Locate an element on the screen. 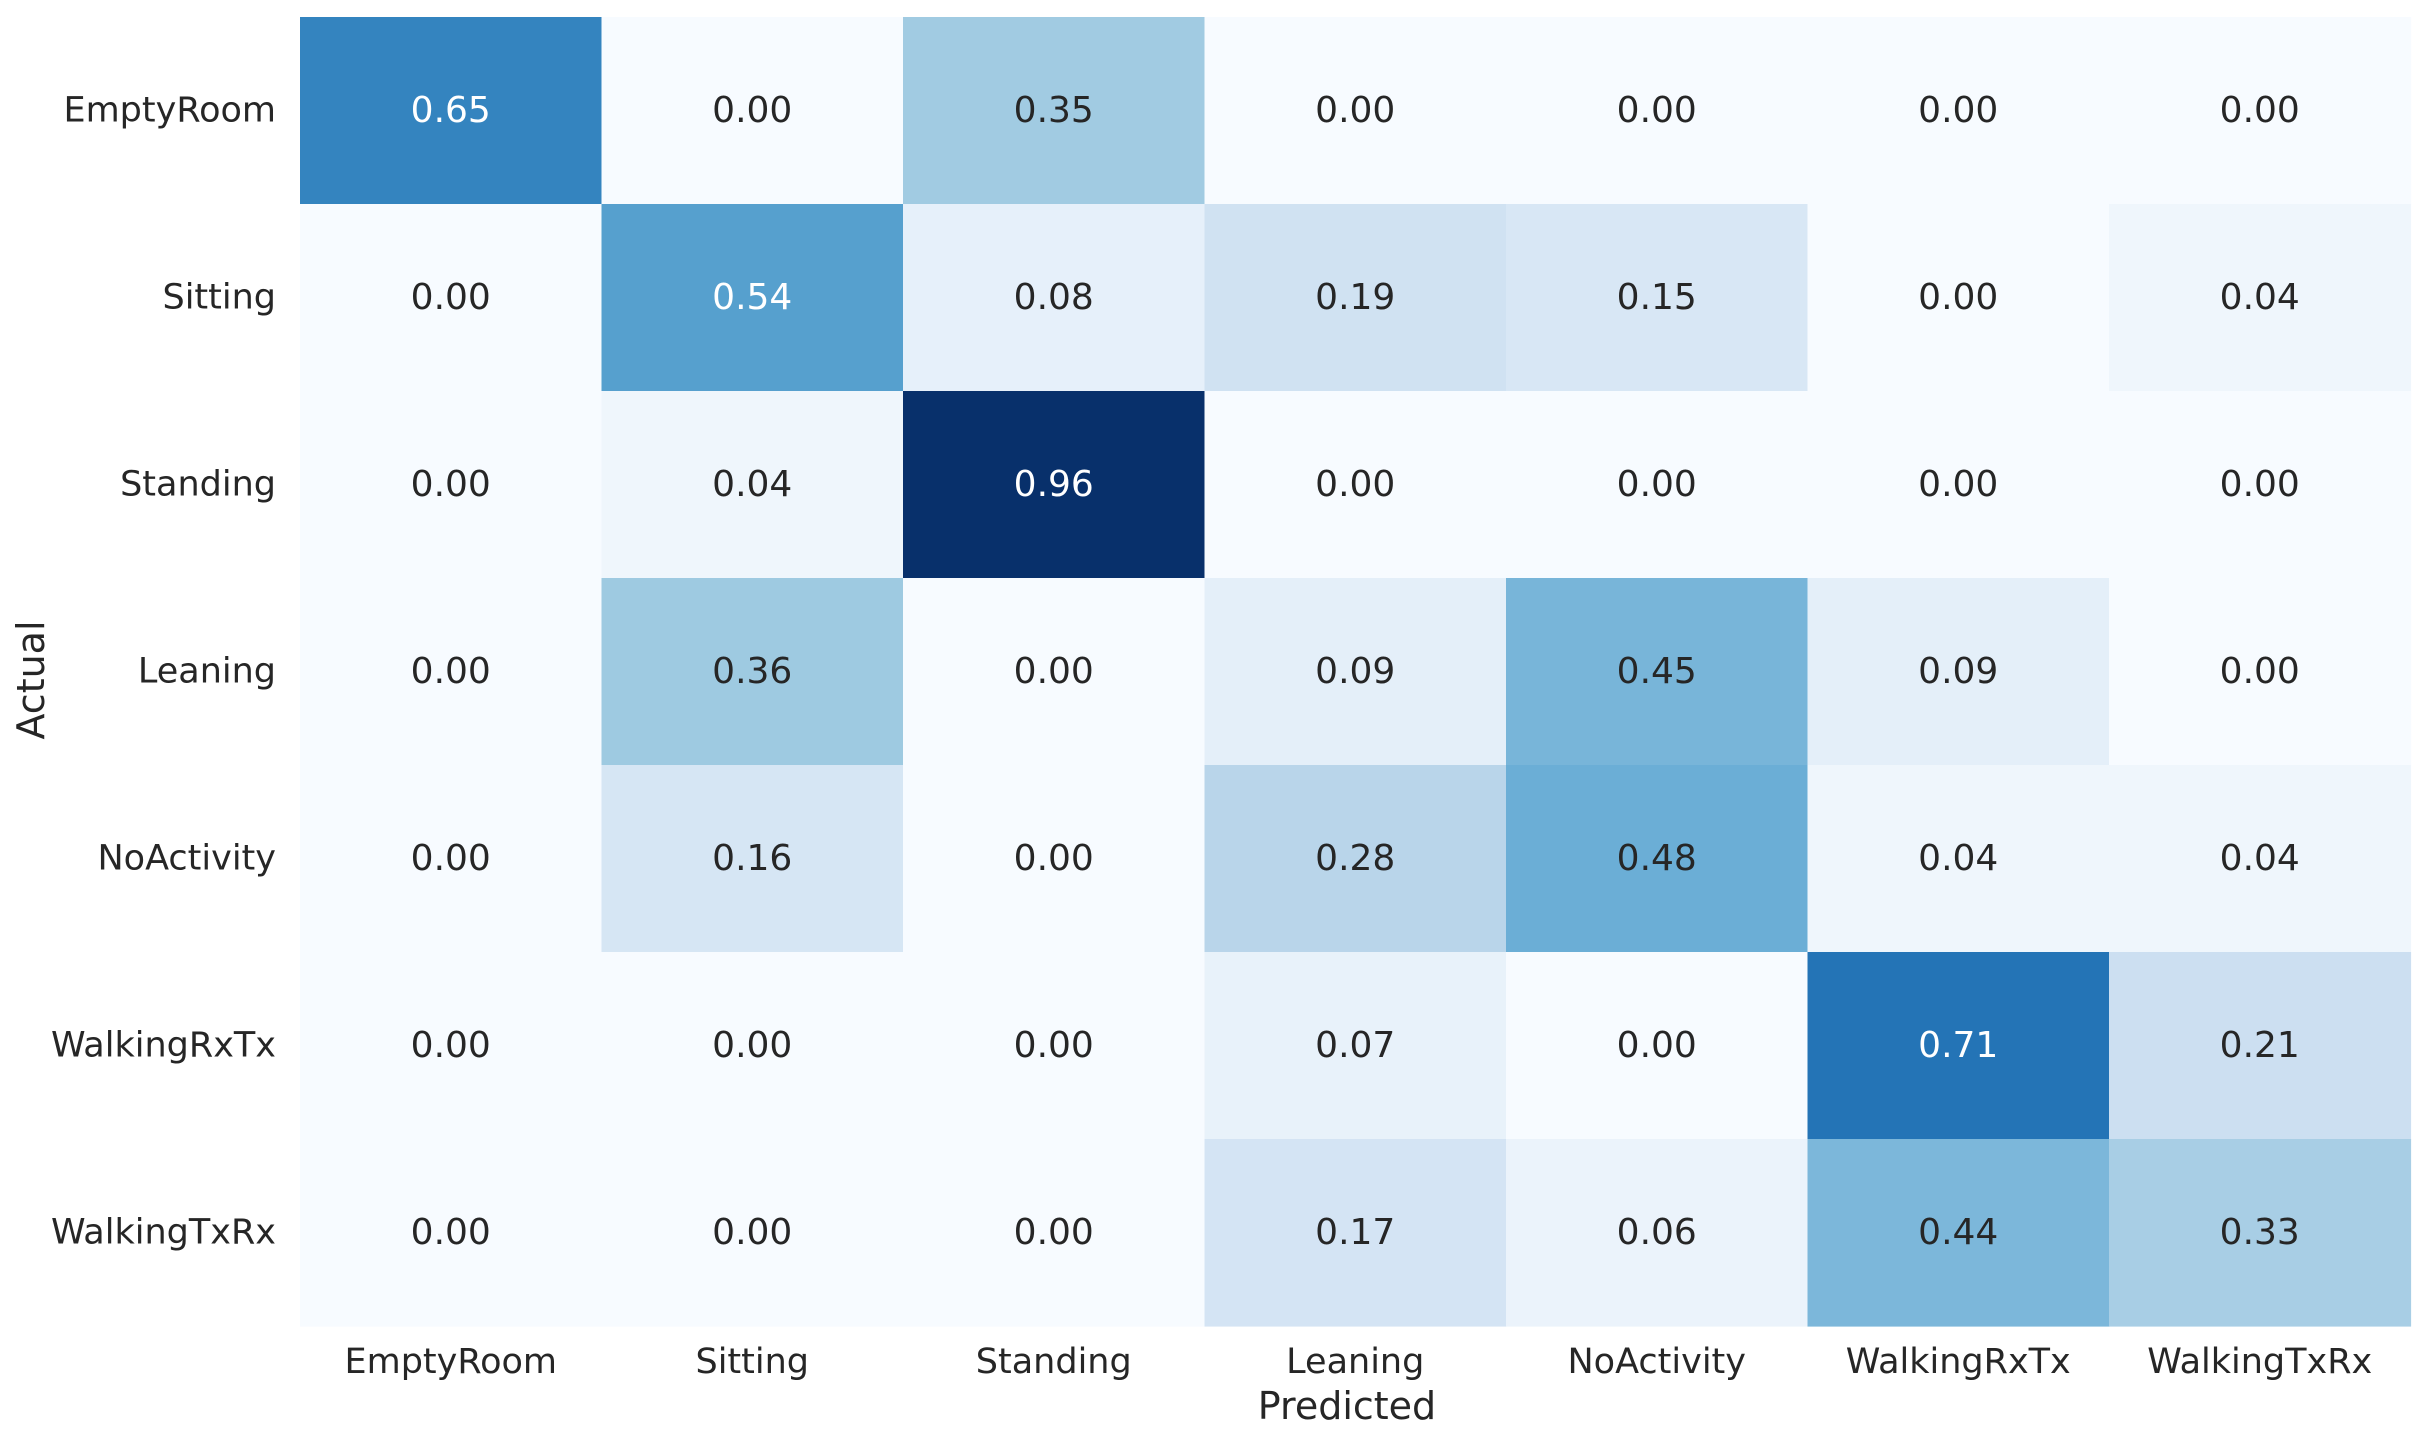 The image size is (2420, 1443). y-tick-label: Leaning is located at coordinates (207, 672).